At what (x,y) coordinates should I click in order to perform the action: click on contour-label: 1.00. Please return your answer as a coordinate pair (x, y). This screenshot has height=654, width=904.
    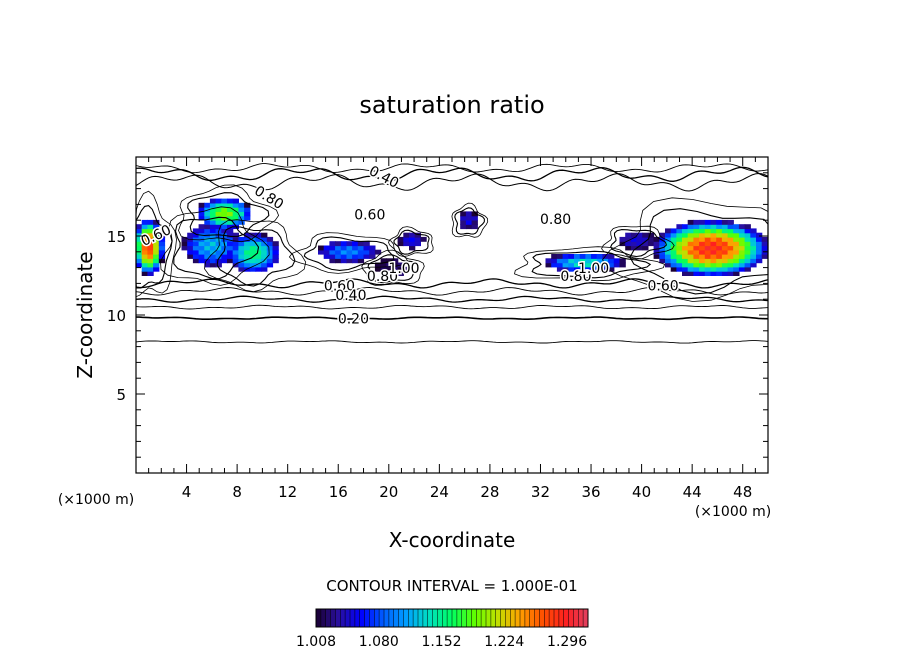
    Looking at the image, I should click on (593, 269).